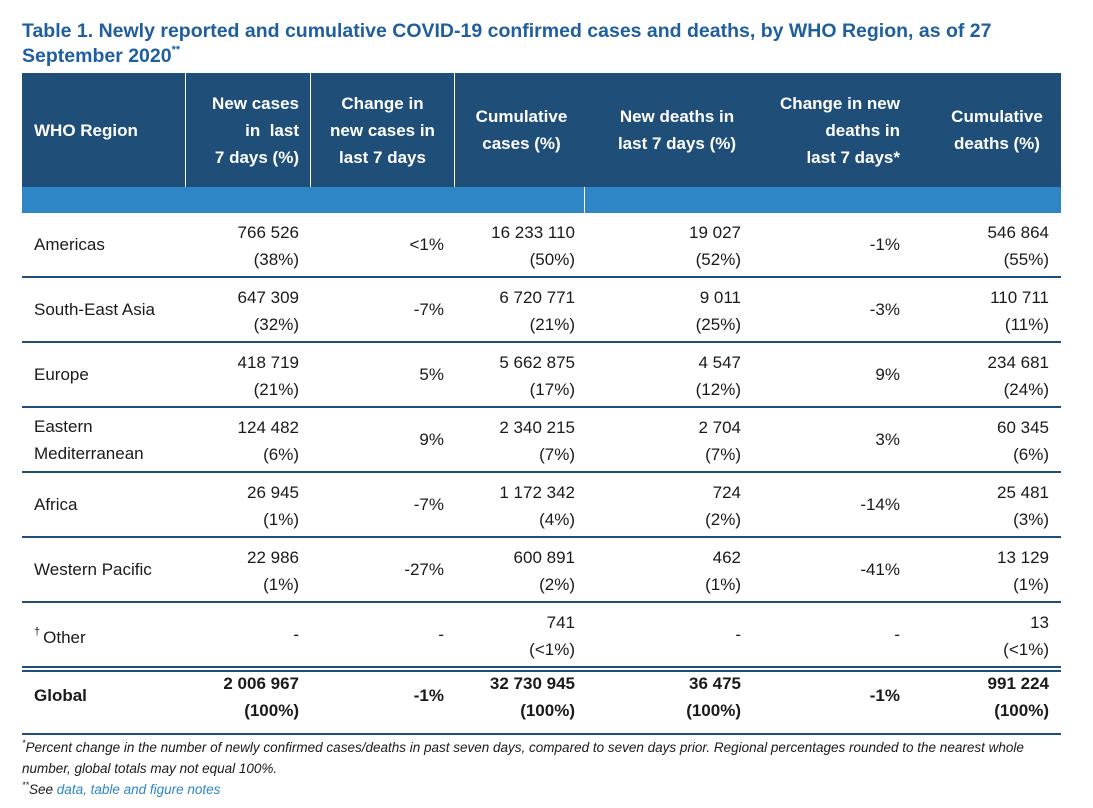 This screenshot has width=1093, height=808. I want to click on region-name-text: Western Pacific, so click(93, 569).